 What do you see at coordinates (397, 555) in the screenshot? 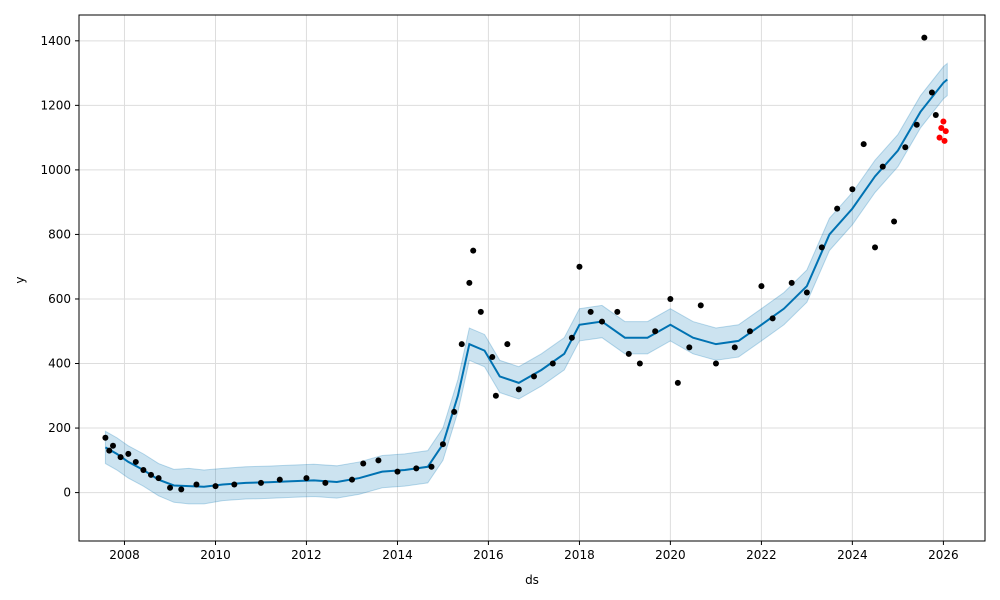
I see `x-tick-label: 2014` at bounding box center [397, 555].